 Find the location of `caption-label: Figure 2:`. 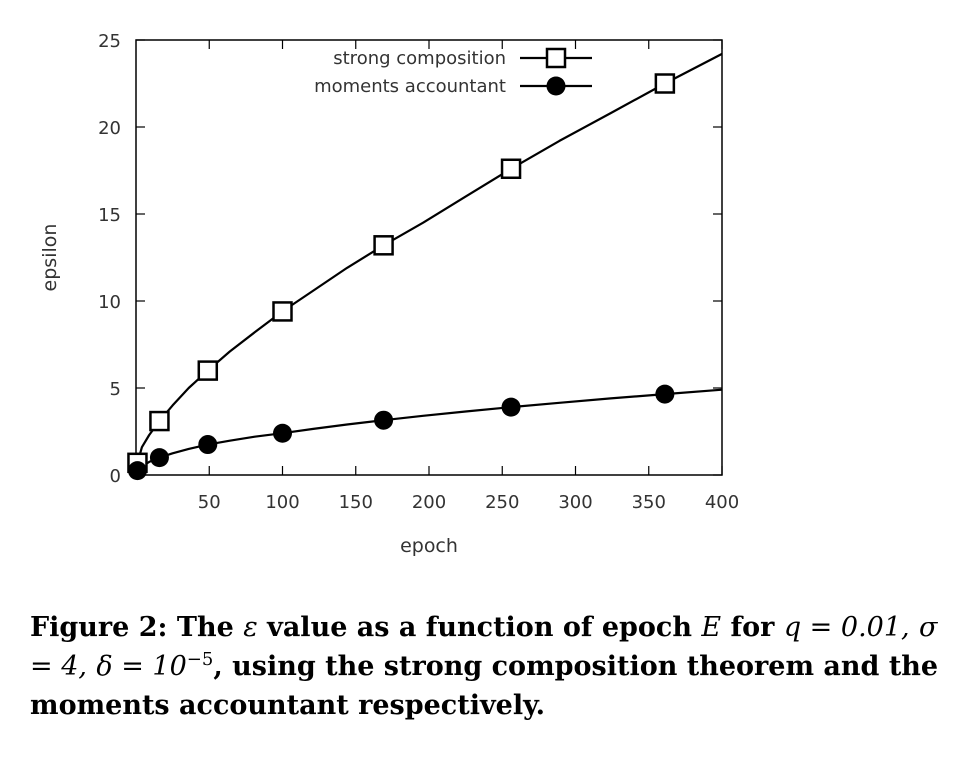

caption-label: Figure 2: is located at coordinates (99, 627).